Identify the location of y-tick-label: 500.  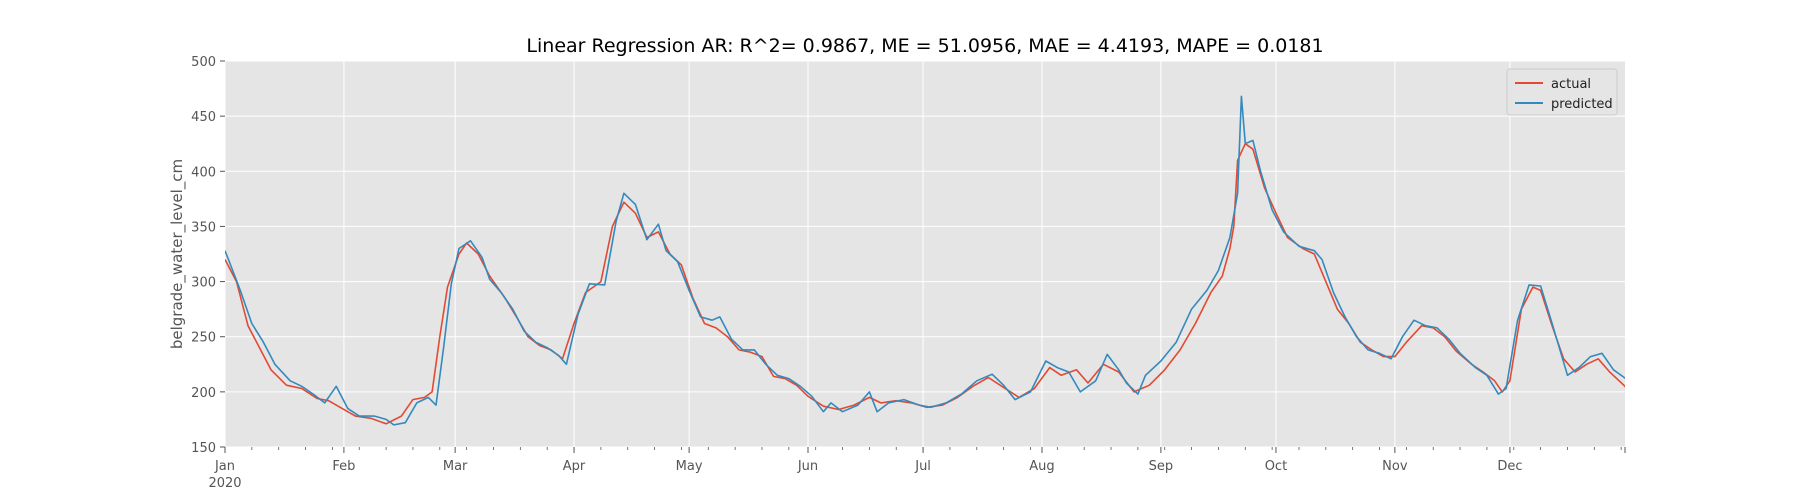
(203, 62).